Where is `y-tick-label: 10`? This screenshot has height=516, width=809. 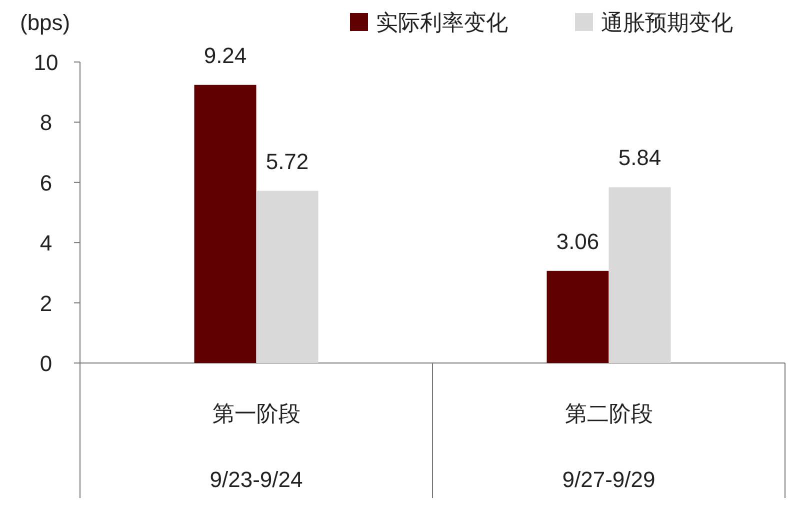
y-tick-label: 10 is located at coordinates (46, 62).